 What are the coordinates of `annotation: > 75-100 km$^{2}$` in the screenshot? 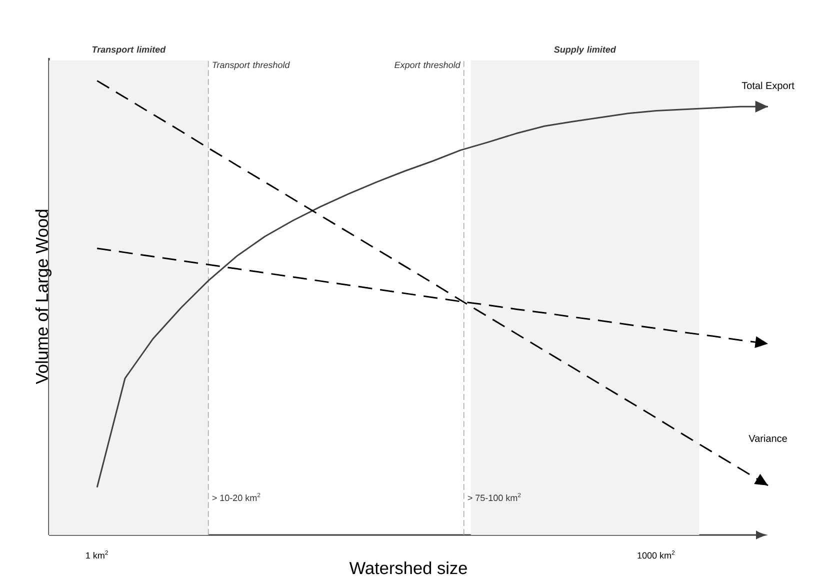 It's located at (494, 497).